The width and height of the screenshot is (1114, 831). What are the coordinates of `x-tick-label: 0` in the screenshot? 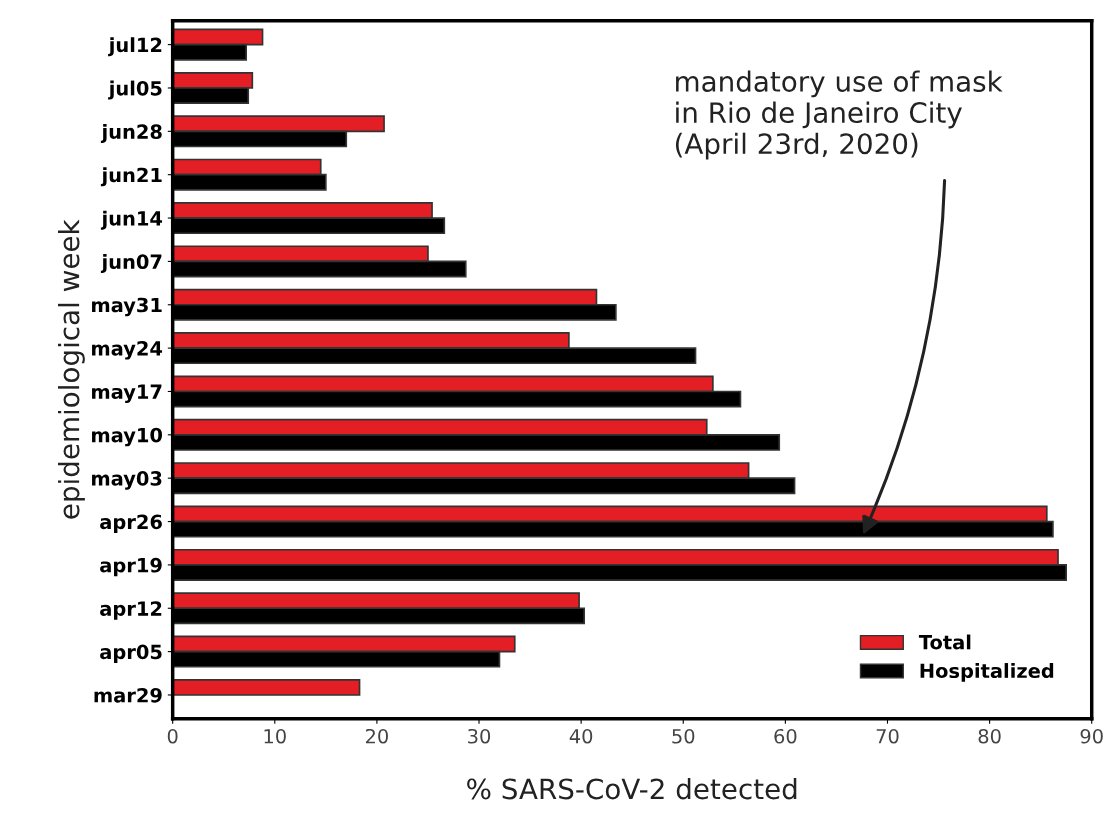 It's located at (172, 736).